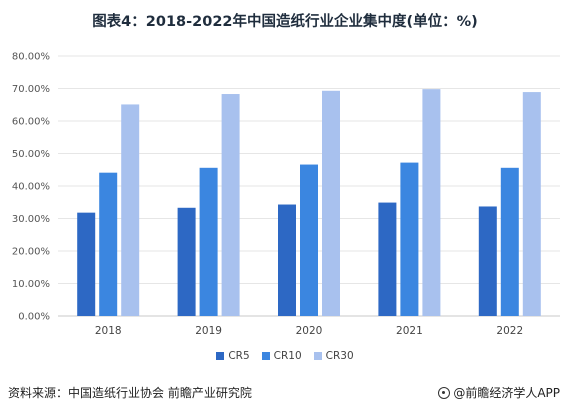 This screenshot has width=570, height=410. Describe the element at coordinates (130, 210) in the screenshot. I see `bar-cr30-2018` at that location.